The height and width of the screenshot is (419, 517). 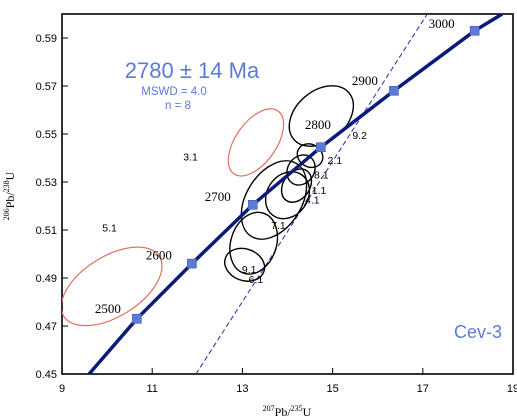 What do you see at coordinates (332, 389) in the screenshot?
I see `x-tick-label: 15` at bounding box center [332, 389].